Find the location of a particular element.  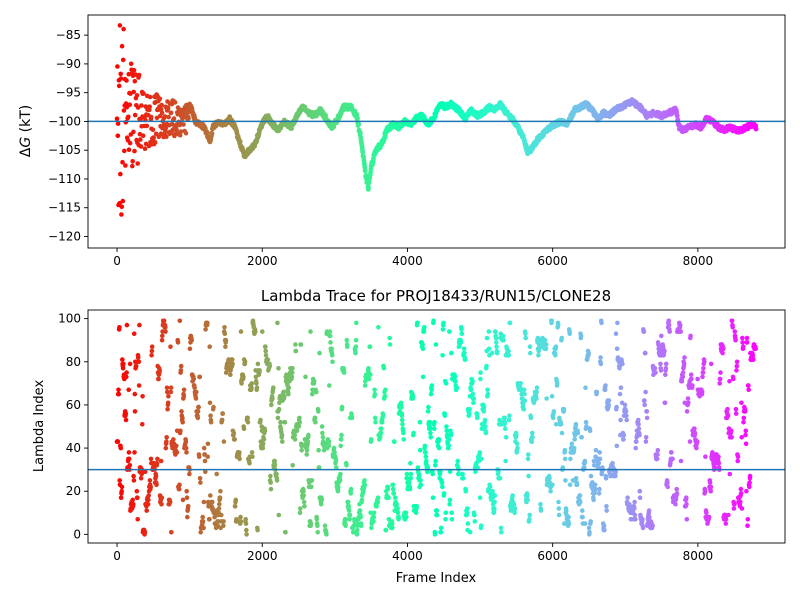

lambda-y-tick-label: 20 is located at coordinates (73, 491).